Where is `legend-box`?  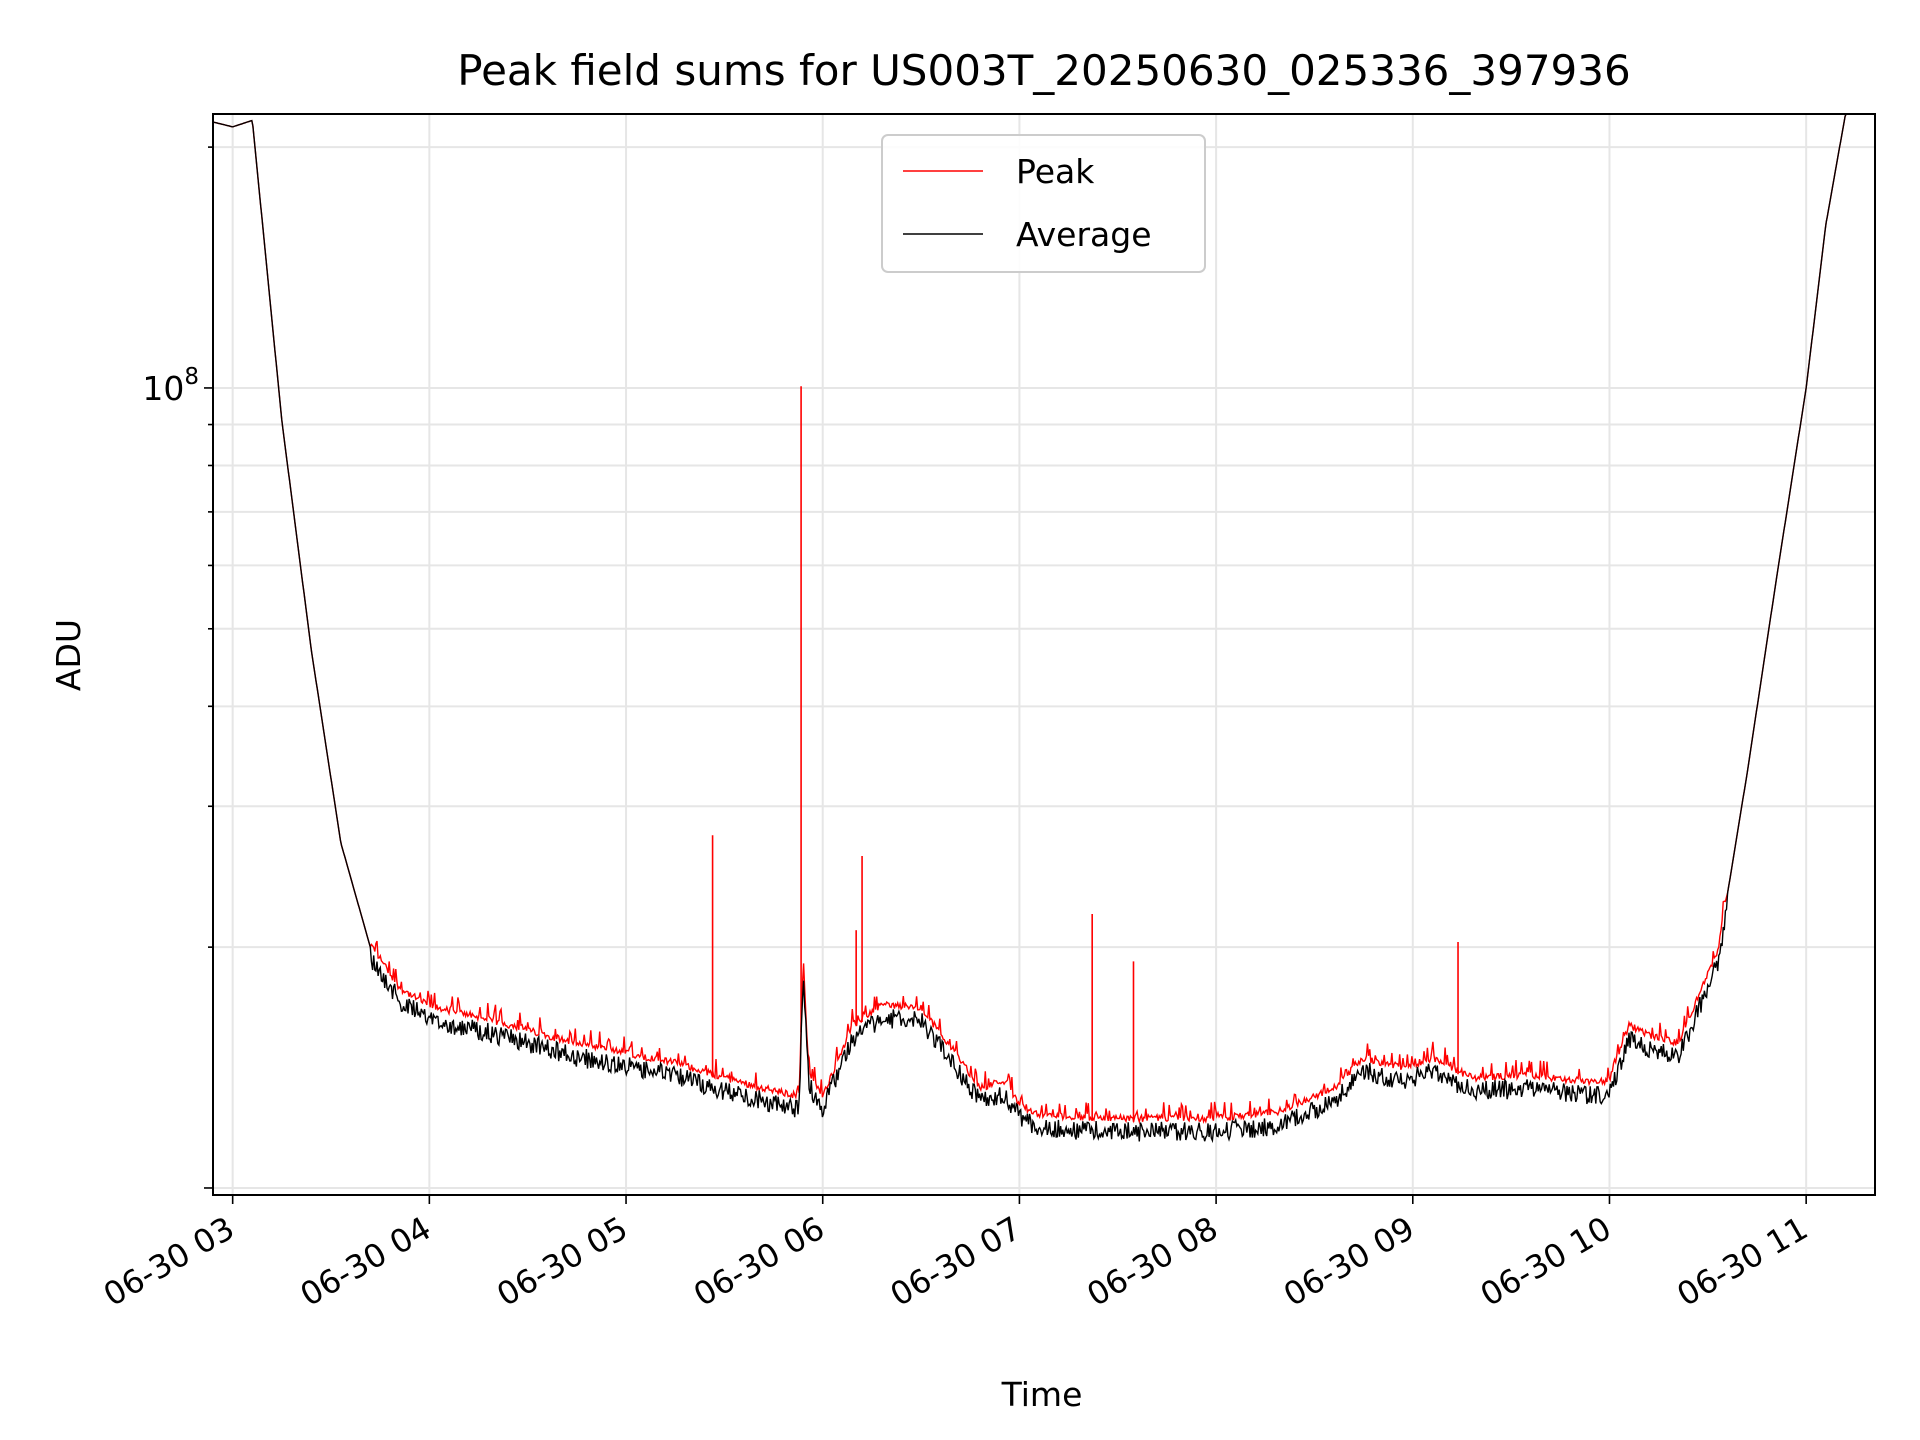
legend-box is located at coordinates (1043, 203).